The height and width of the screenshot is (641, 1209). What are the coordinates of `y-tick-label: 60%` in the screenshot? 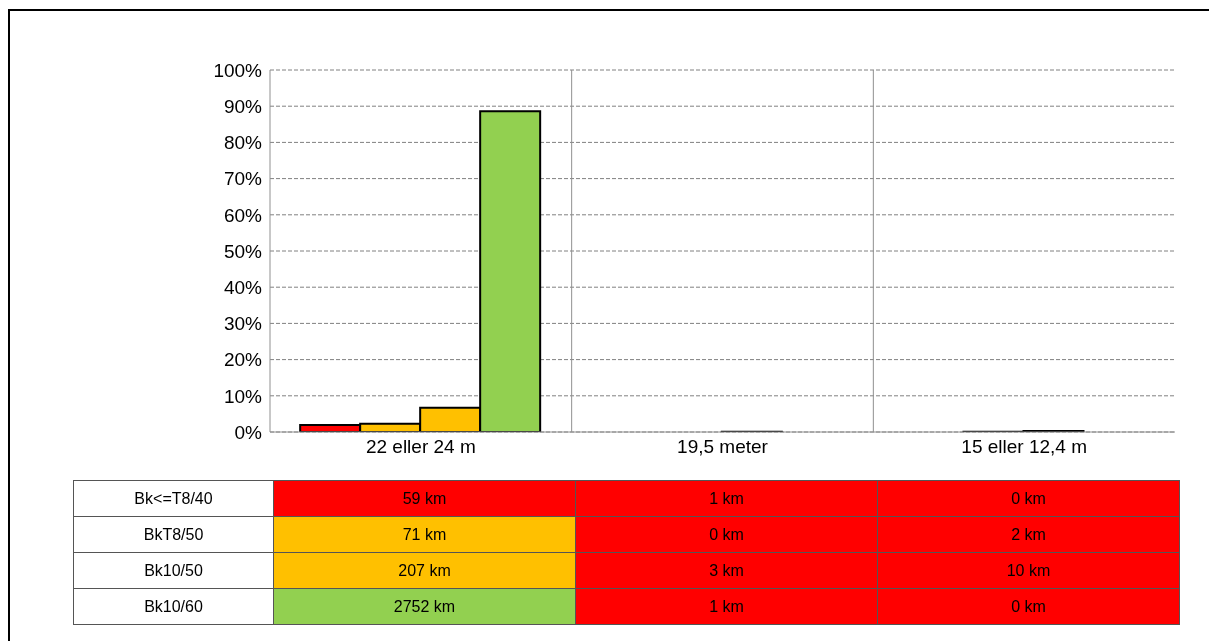 It's located at (243, 215).